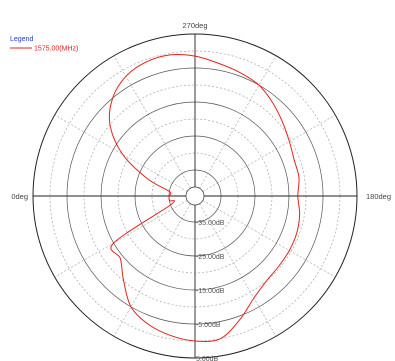  What do you see at coordinates (210, 257) in the screenshot?
I see `radial-tick-label: -25.00dB` at bounding box center [210, 257].